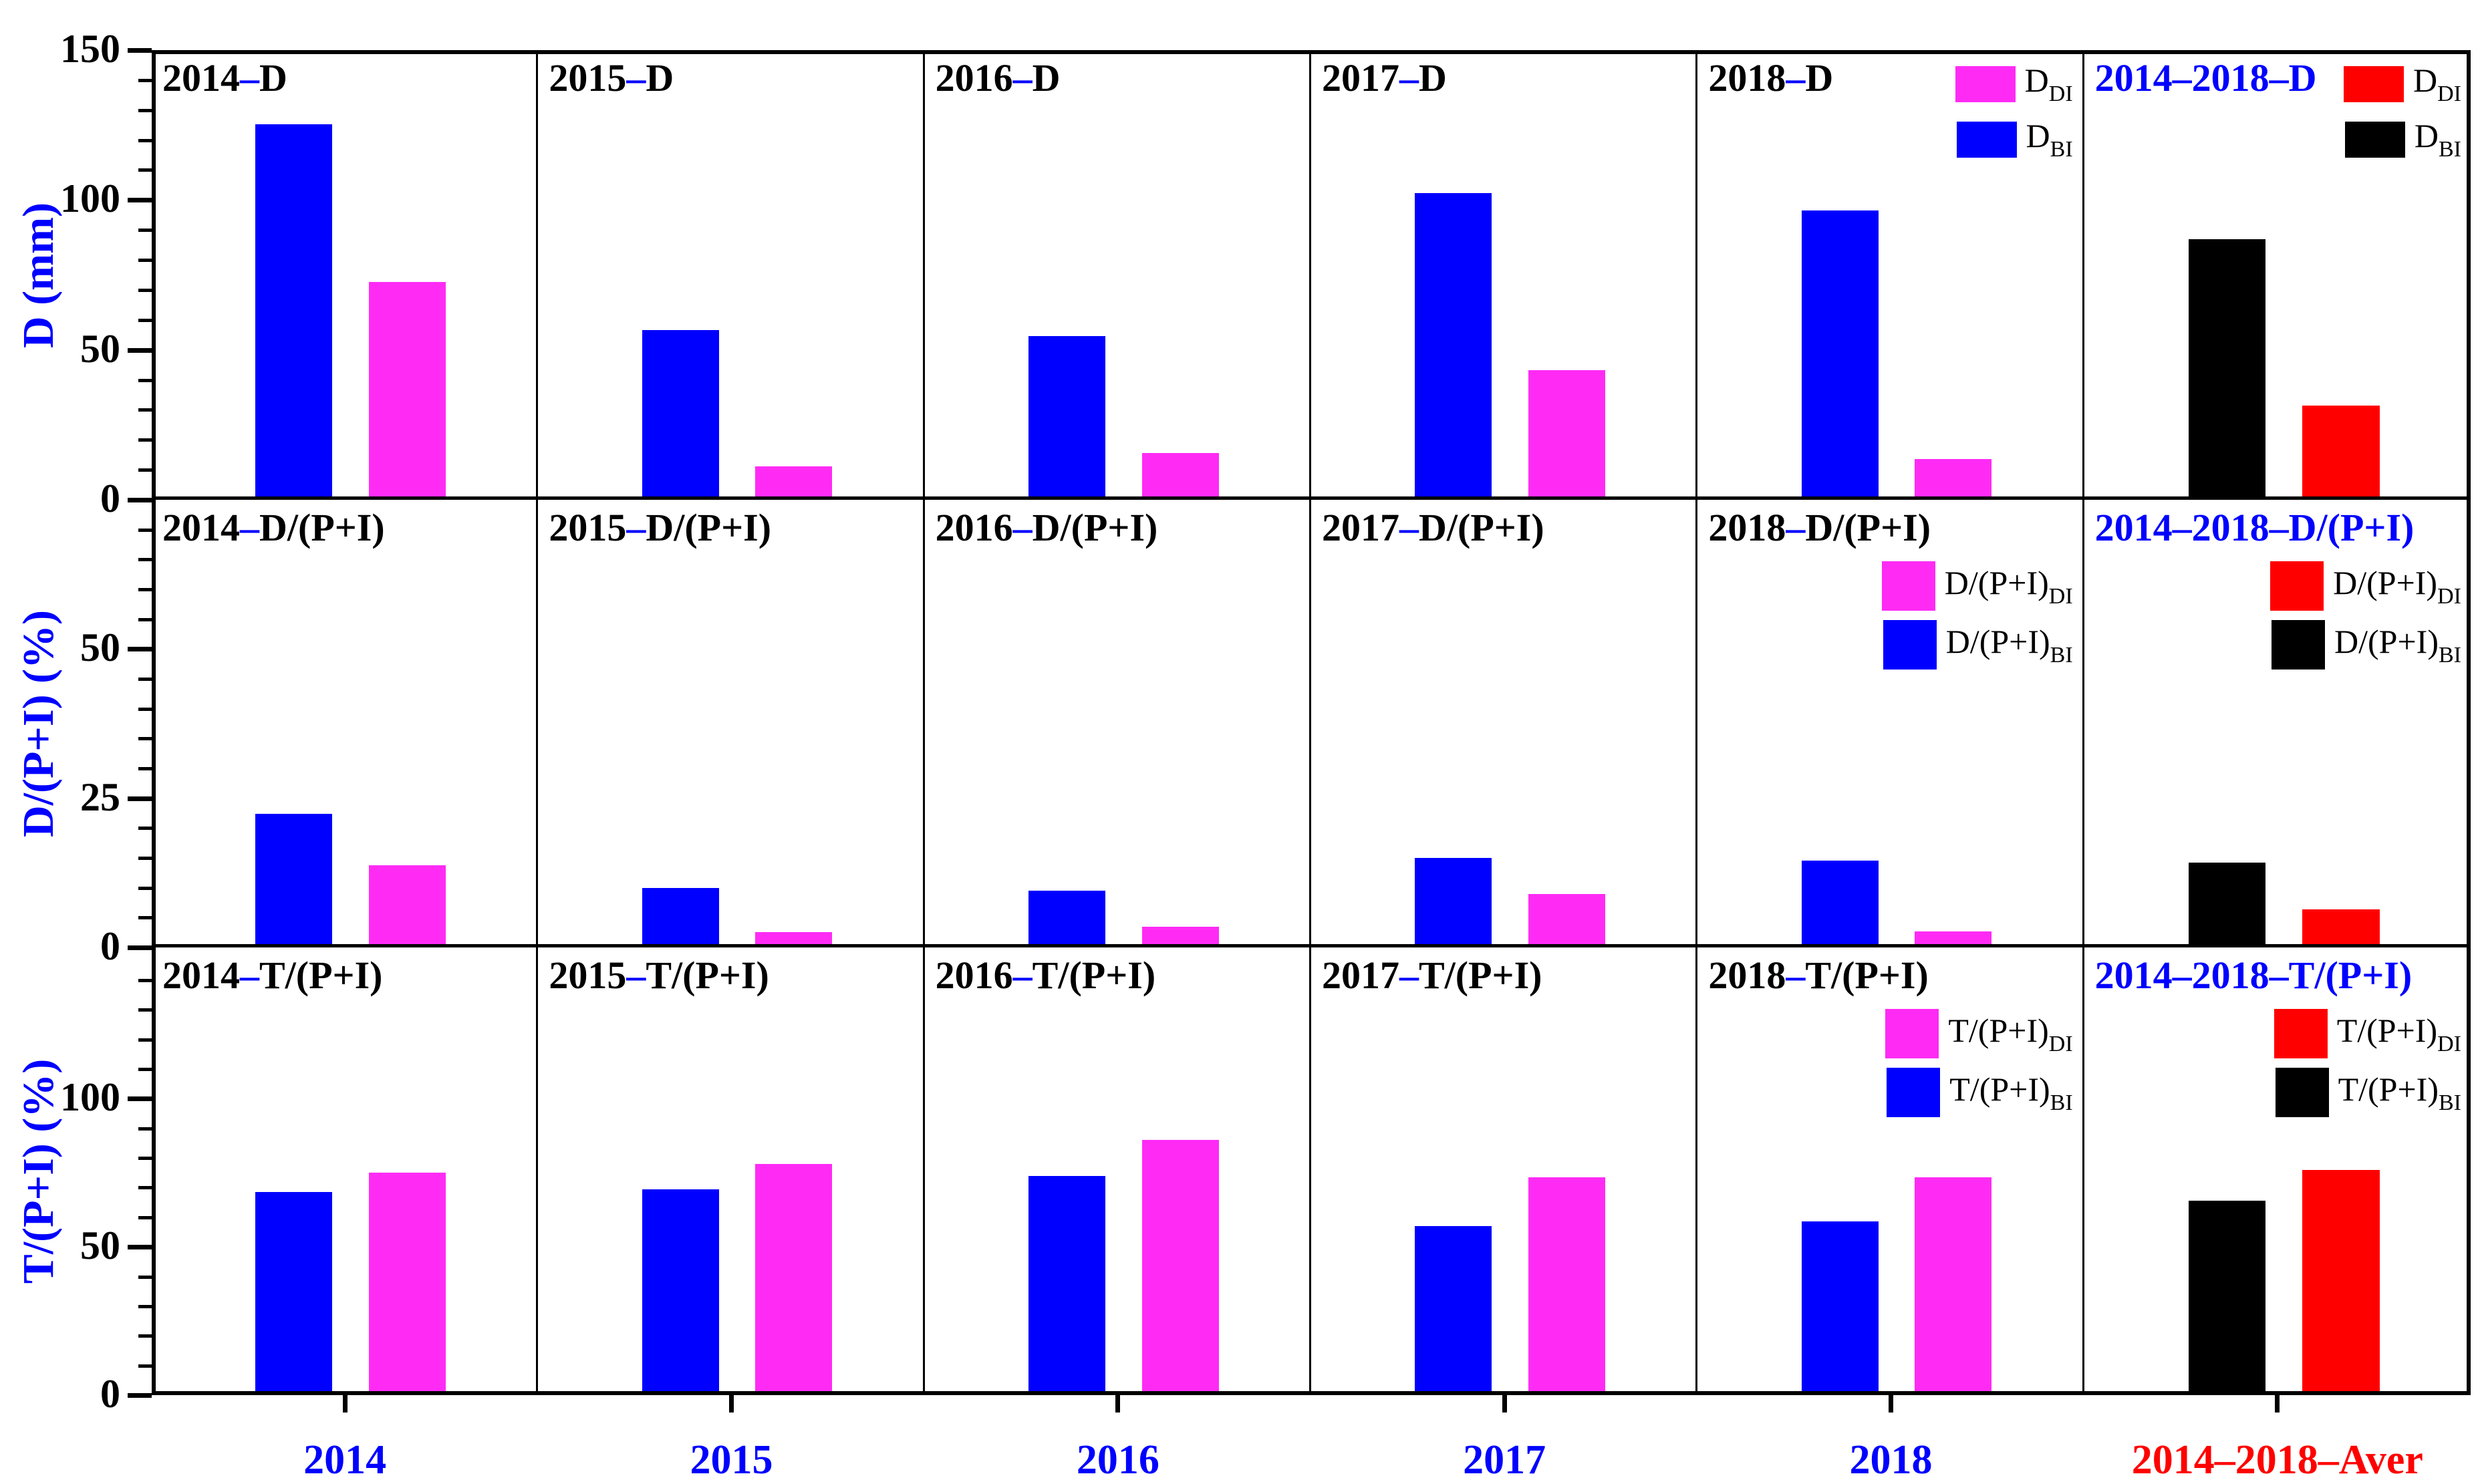  What do you see at coordinates (1180, 474) in the screenshot?
I see `bar-2016-D_DI` at bounding box center [1180, 474].